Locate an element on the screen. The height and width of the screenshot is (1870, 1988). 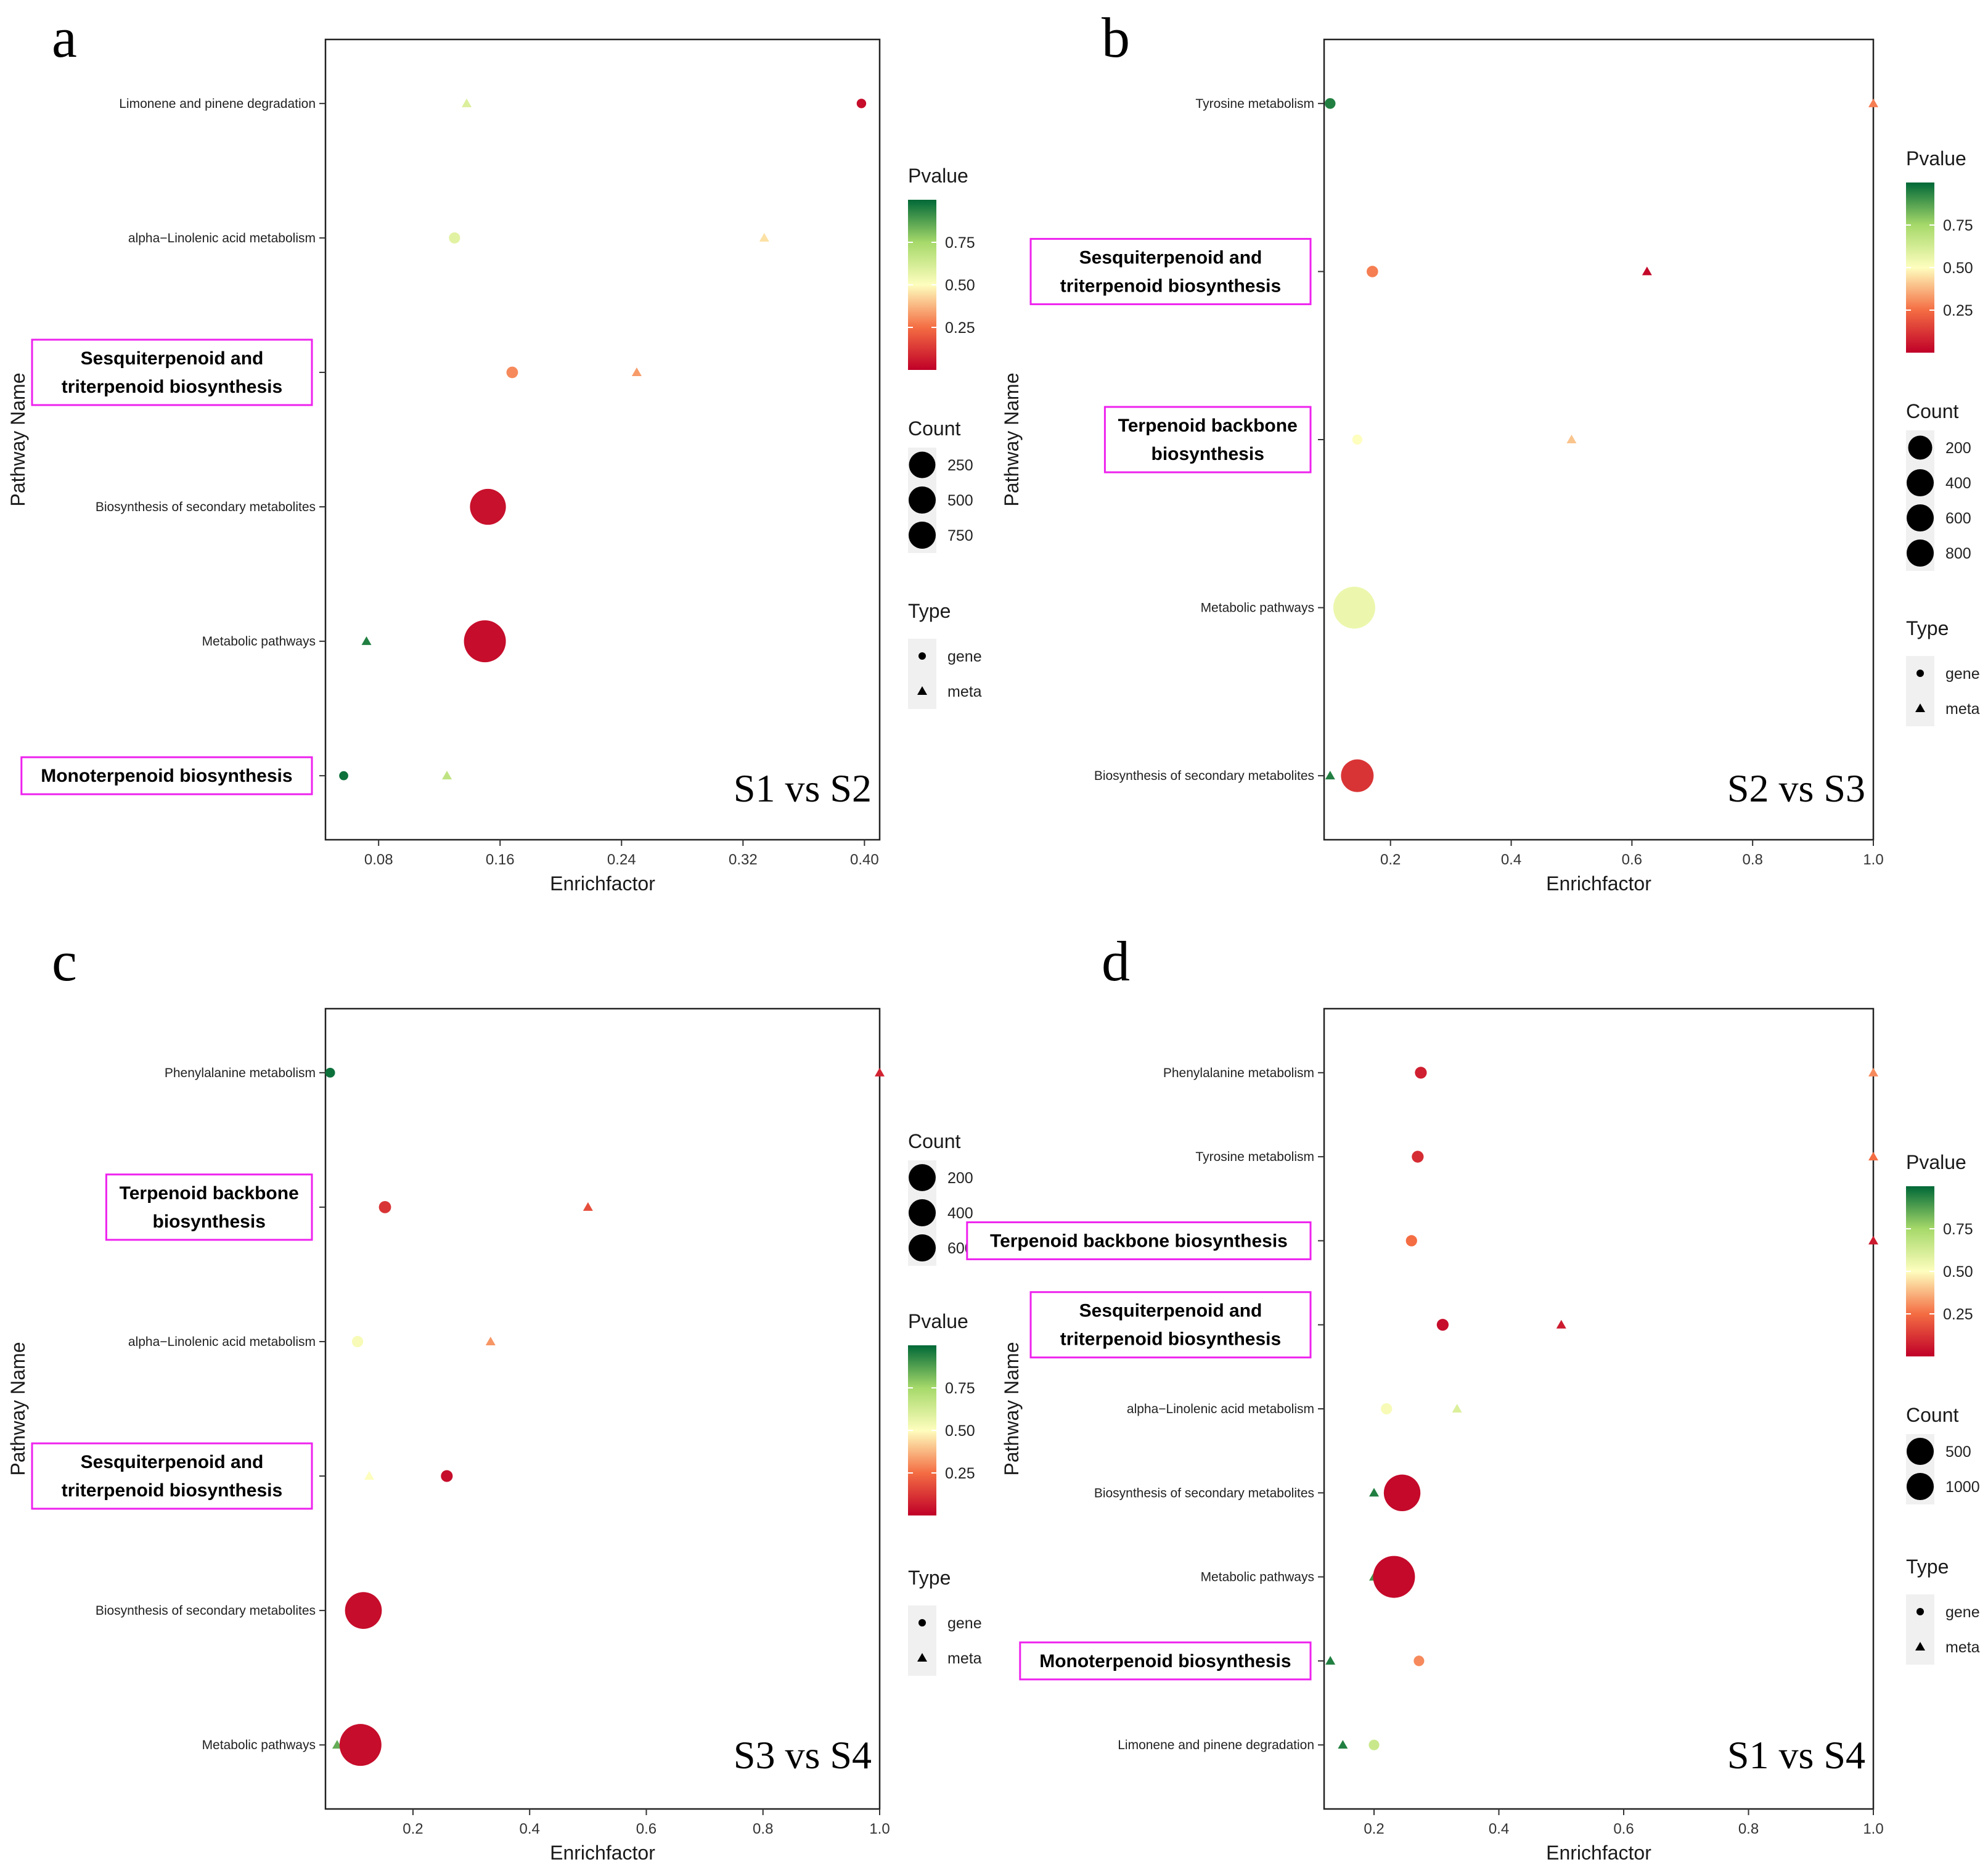
x-tick-label: 0.08 is located at coordinates (378, 859).